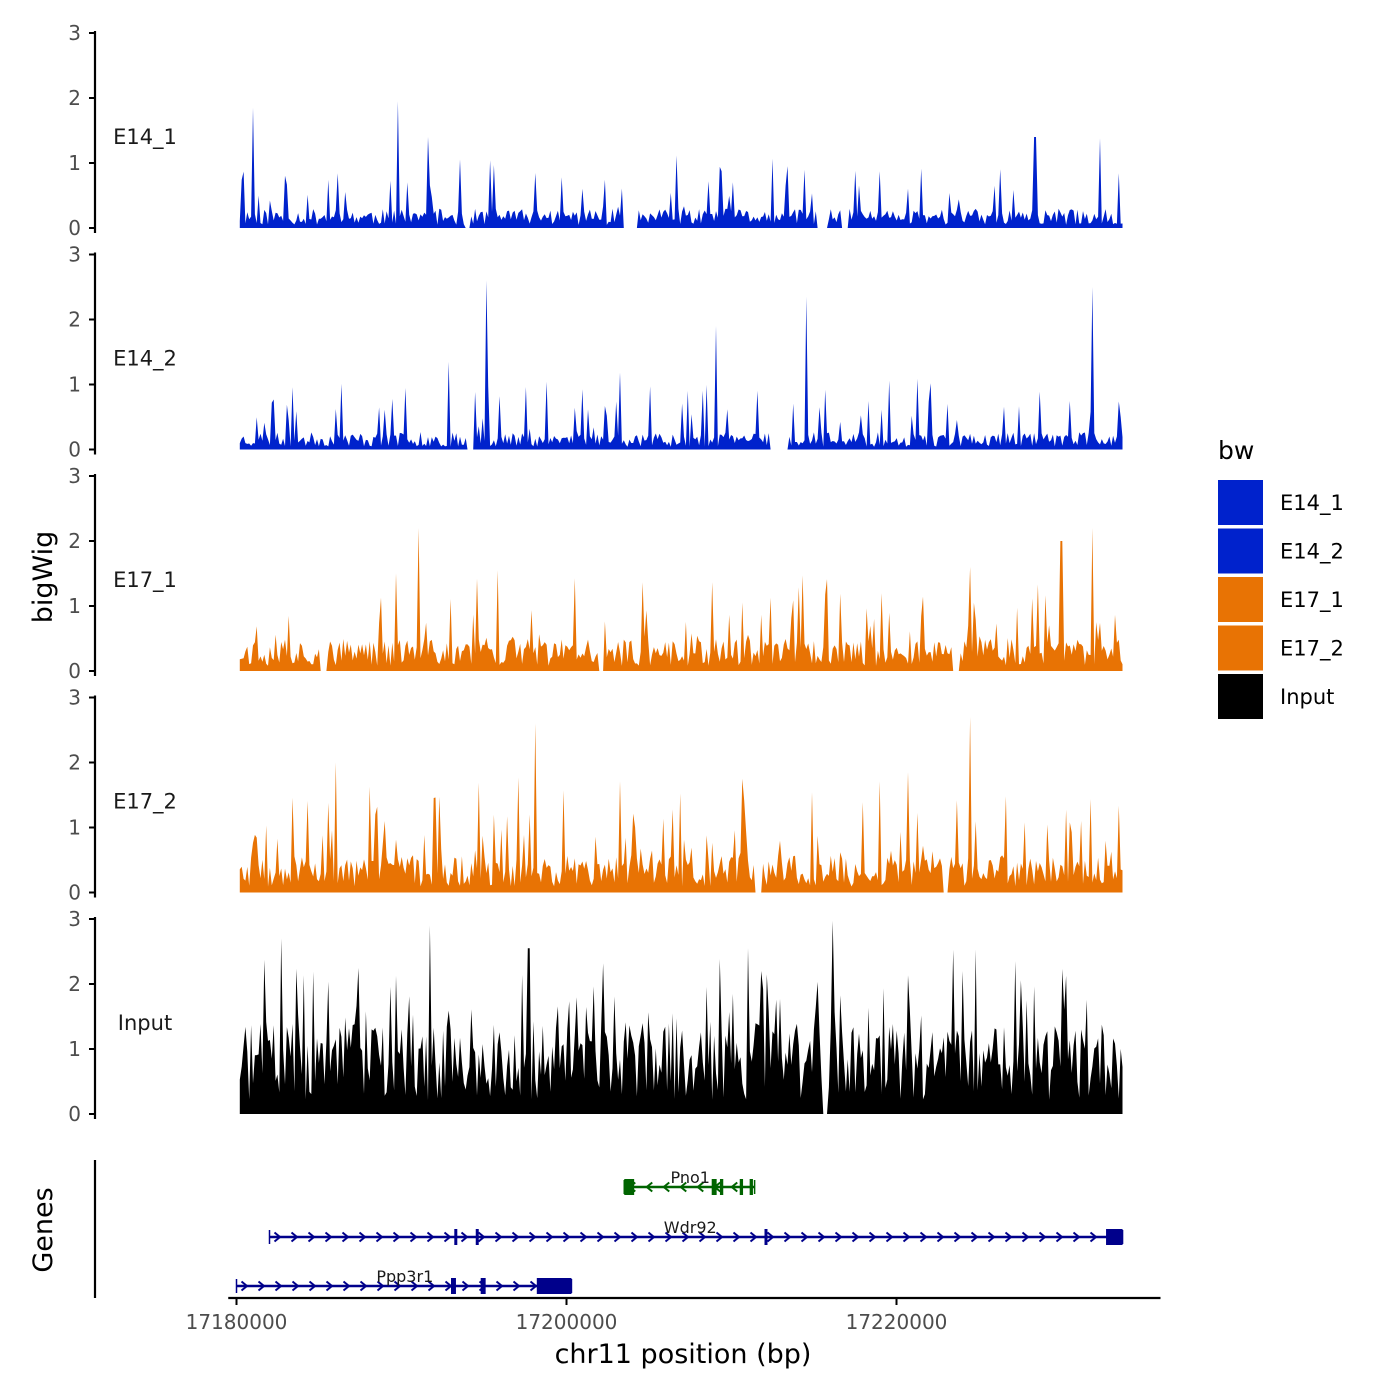 This screenshot has height=1400, width=1400. Describe the element at coordinates (43, 1229) in the screenshot. I see `genes-axis-title: Genes` at that location.